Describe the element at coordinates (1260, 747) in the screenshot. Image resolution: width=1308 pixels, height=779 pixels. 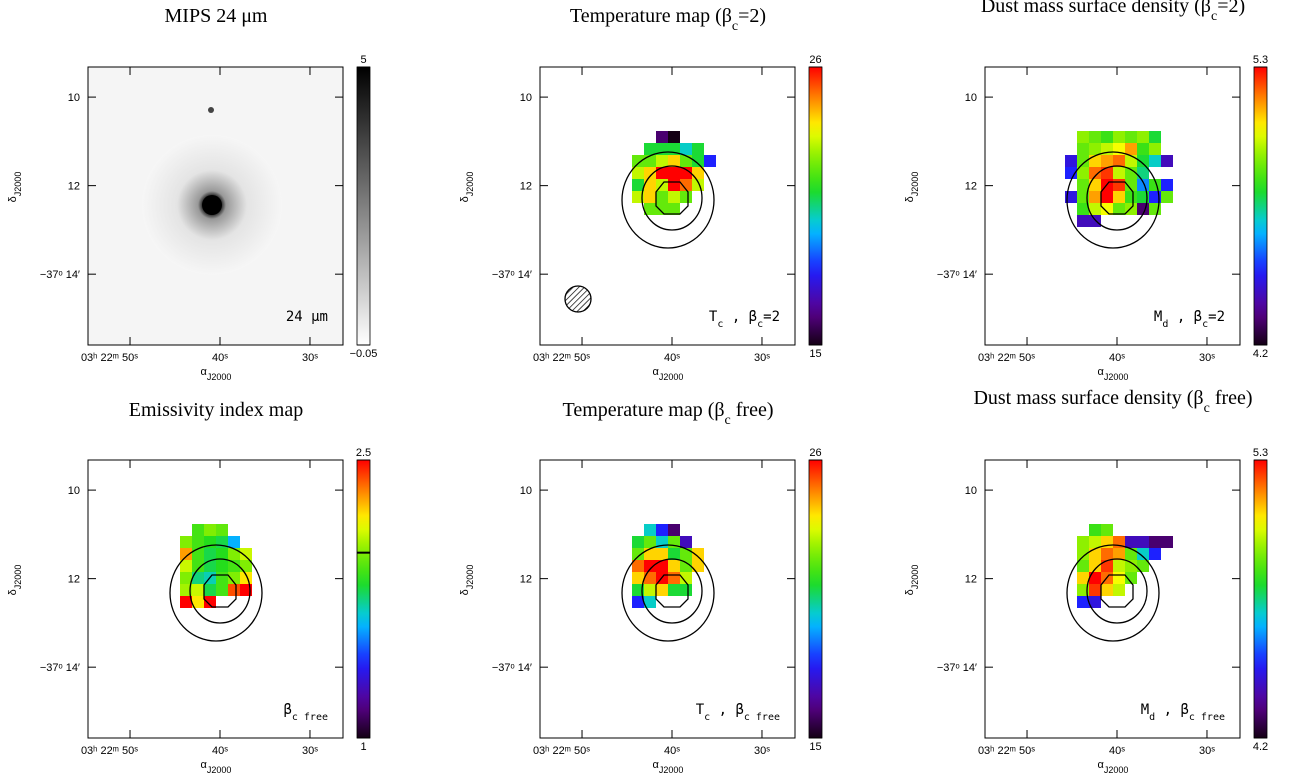
I see `colorbar-label: 4.2` at that location.